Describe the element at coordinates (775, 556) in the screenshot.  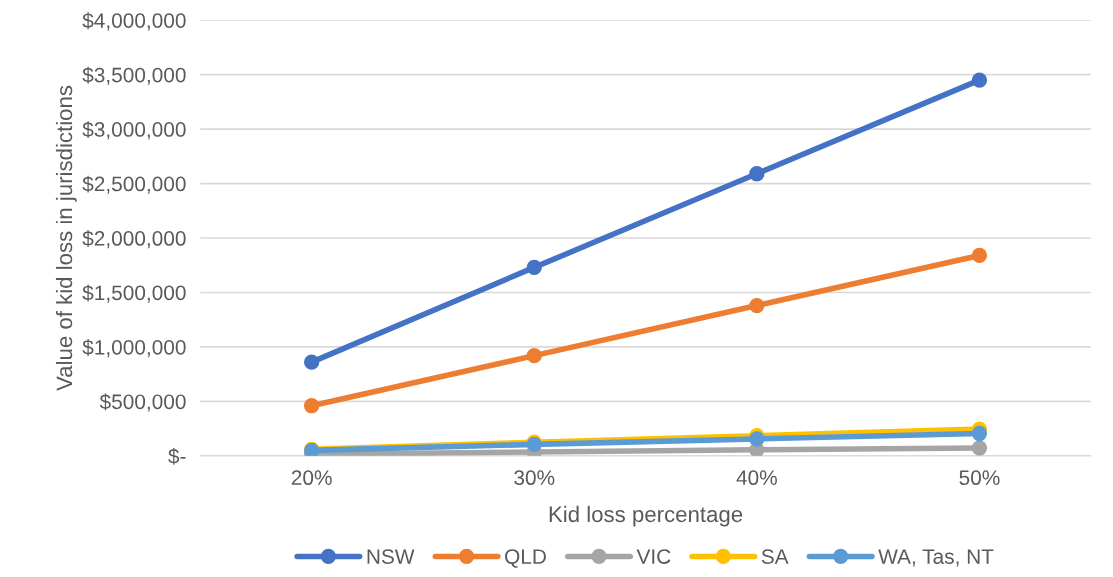
I see `legend-label: SA` at that location.